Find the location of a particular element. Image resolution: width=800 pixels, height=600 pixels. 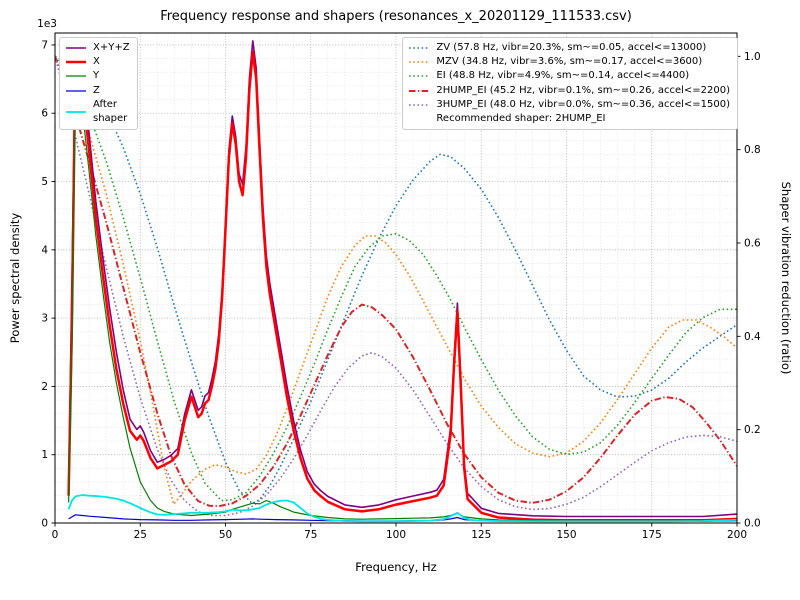

y-left-tick-label: 2 is located at coordinates (44, 387).